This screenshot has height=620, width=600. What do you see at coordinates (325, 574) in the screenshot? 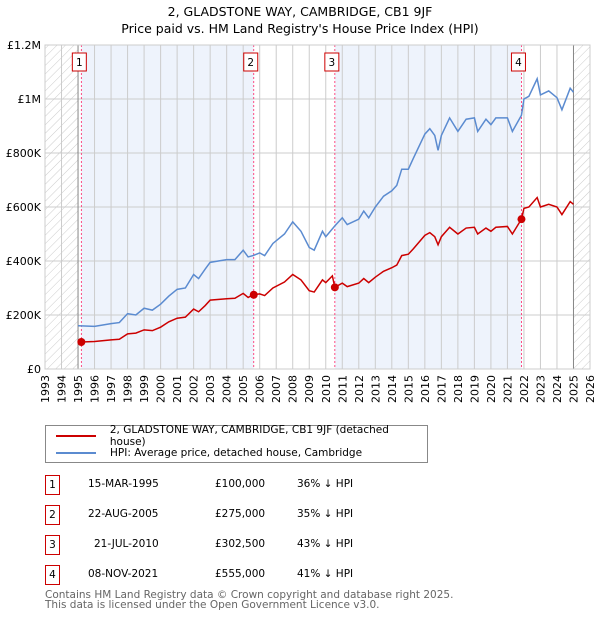
I see `sale-hpi-diff: 41% ↓ HPI` at bounding box center [325, 574].